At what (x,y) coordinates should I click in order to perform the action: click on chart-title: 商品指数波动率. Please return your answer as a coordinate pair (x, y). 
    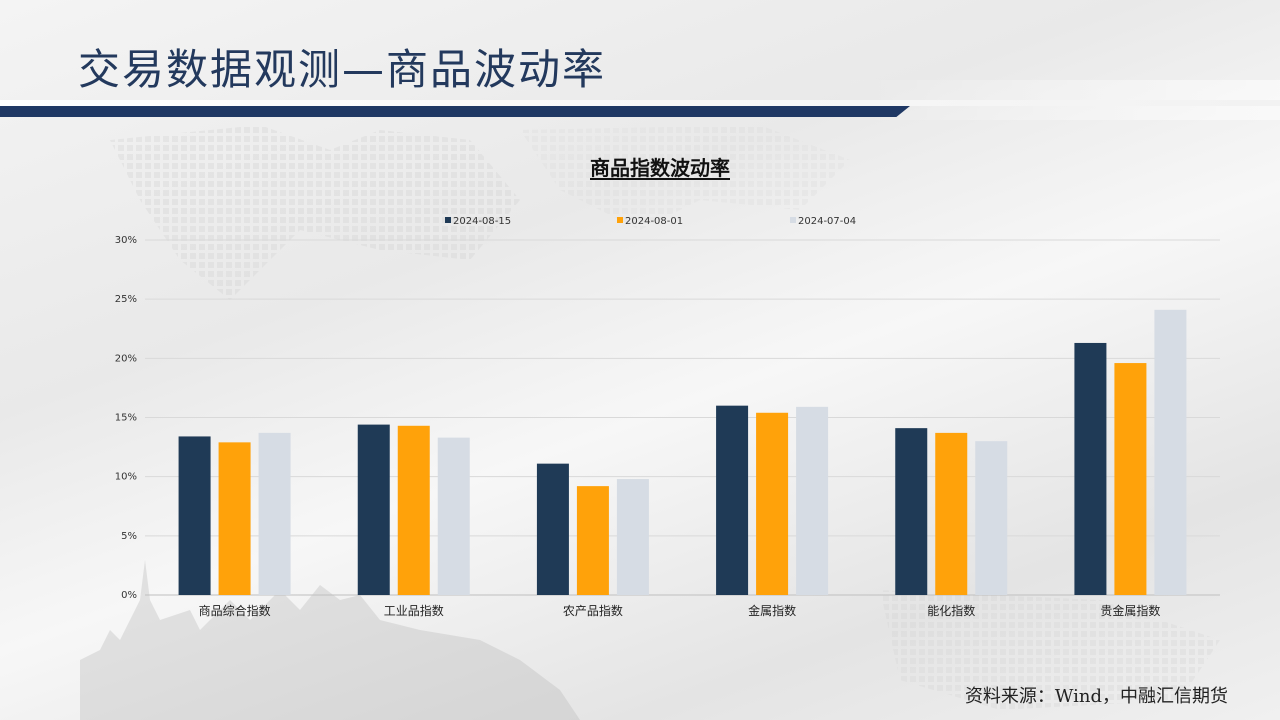
    Looking at the image, I should click on (660, 168).